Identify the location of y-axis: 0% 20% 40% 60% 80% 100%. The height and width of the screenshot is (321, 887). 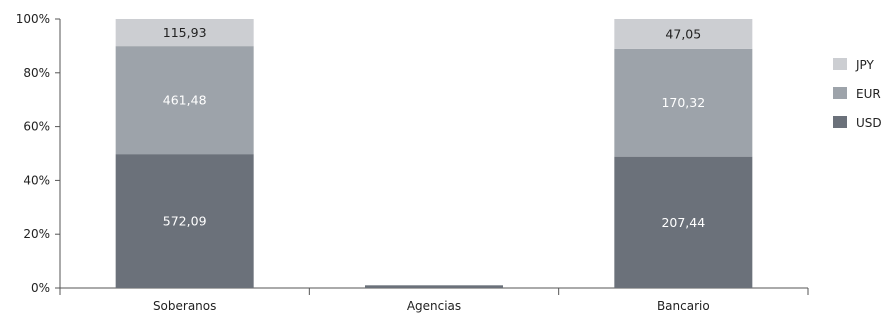
(38, 153).